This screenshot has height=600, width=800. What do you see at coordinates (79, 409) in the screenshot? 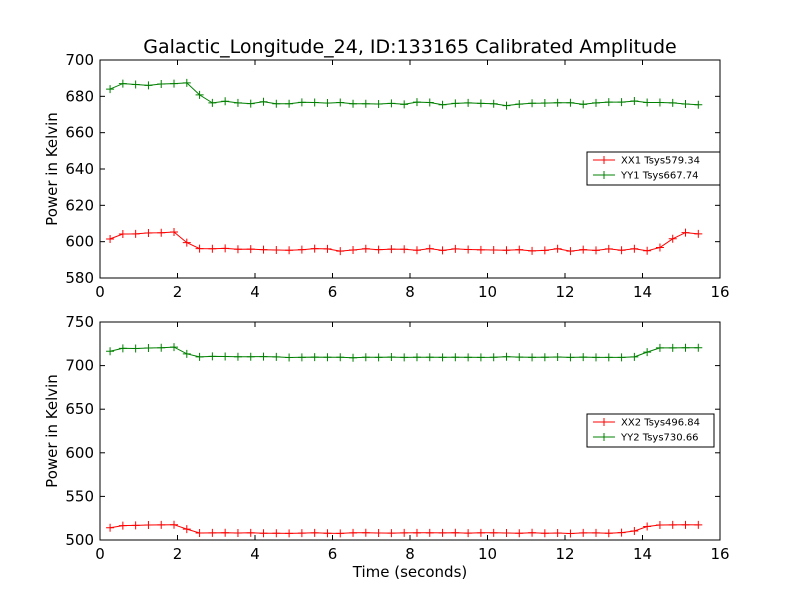
I see `y-tick-label: 650` at bounding box center [79, 409].